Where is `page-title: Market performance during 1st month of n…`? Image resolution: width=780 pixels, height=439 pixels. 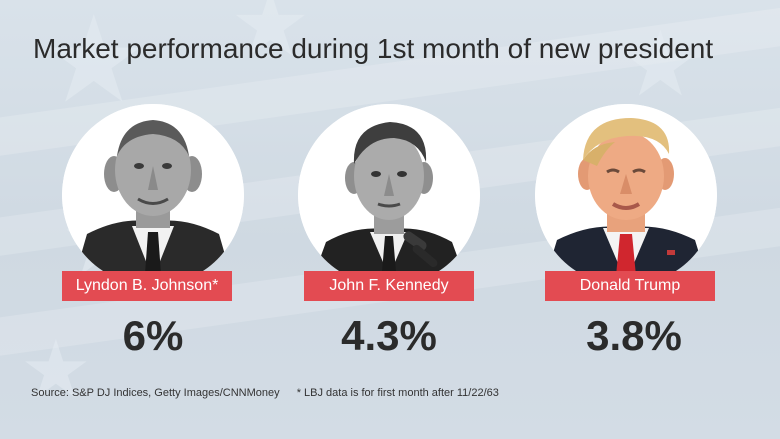 page-title: Market performance during 1st month of n… is located at coordinates (373, 48).